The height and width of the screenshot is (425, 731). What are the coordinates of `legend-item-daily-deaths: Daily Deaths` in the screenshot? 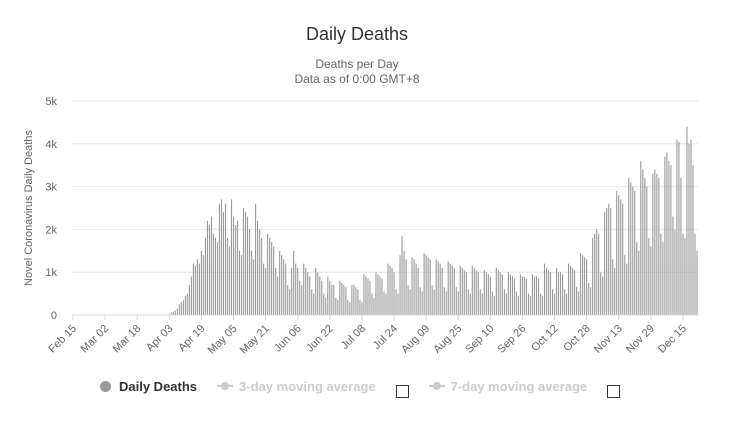 It's located at (148, 386).